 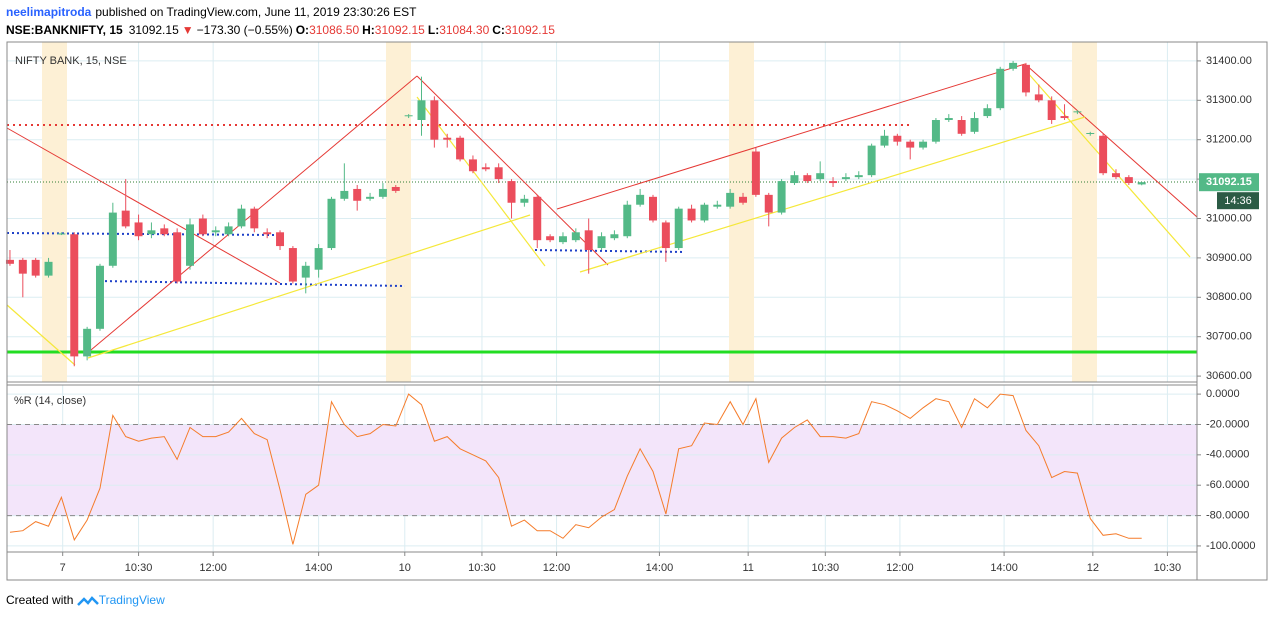 I want to click on x-tick-label: 10, so click(x=405, y=568).